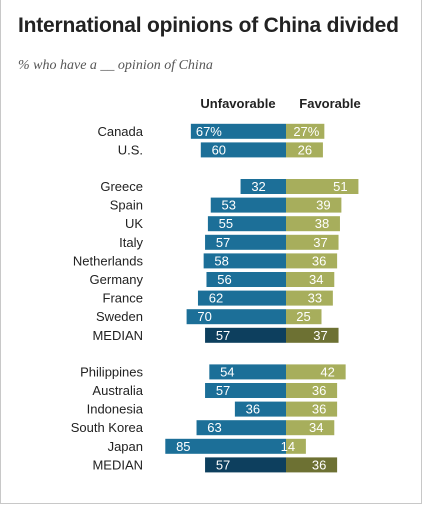 The image size is (422, 505). What do you see at coordinates (238, 131) in the screenshot?
I see `bar-unfavorable-canada` at bounding box center [238, 131].